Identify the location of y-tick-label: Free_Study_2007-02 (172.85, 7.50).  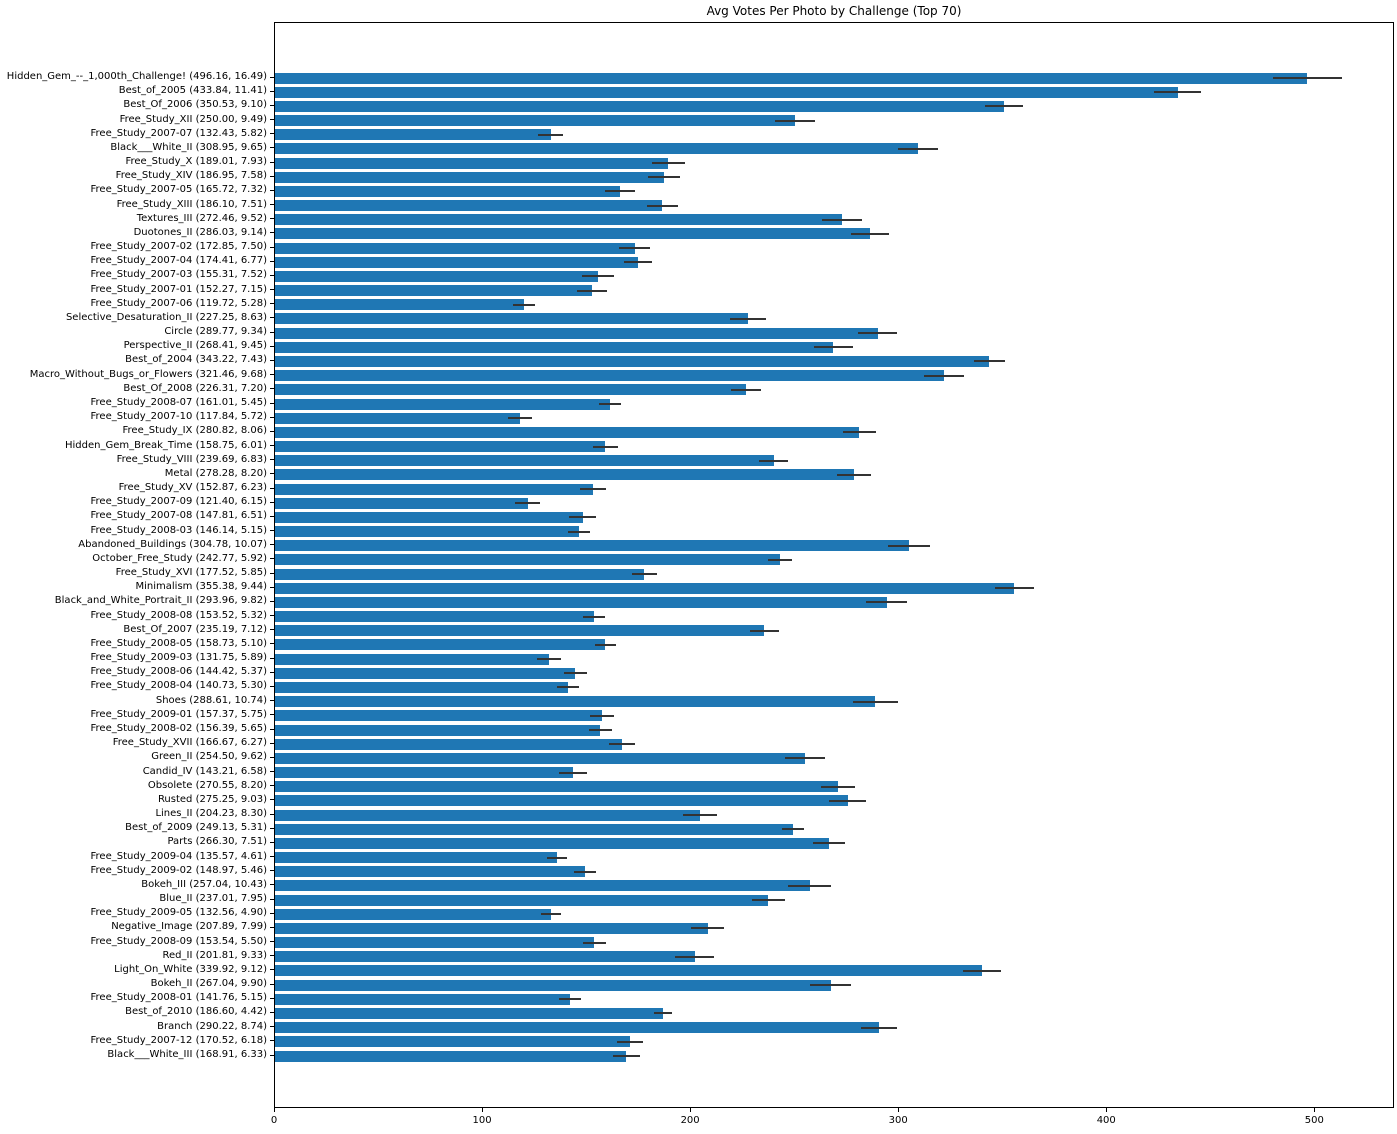
(178, 247).